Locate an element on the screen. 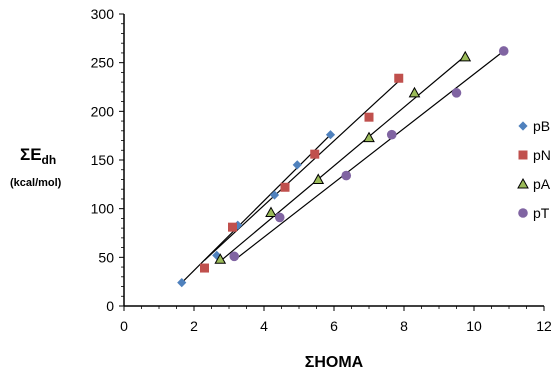  legend-label-pt: pT is located at coordinates (541, 213).